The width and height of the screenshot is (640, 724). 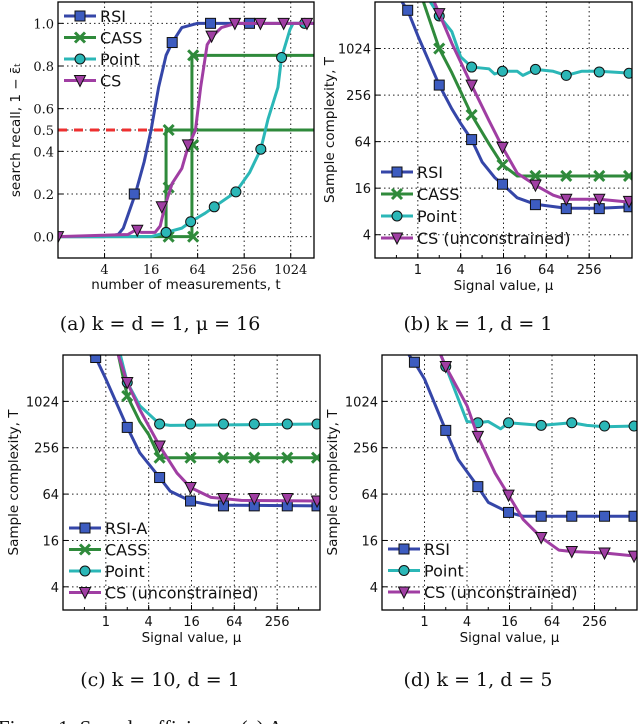 What do you see at coordinates (142, 720) in the screenshot?
I see `figure-caption: Figure 1: Sample efficiency. (a) A` at bounding box center [142, 720].